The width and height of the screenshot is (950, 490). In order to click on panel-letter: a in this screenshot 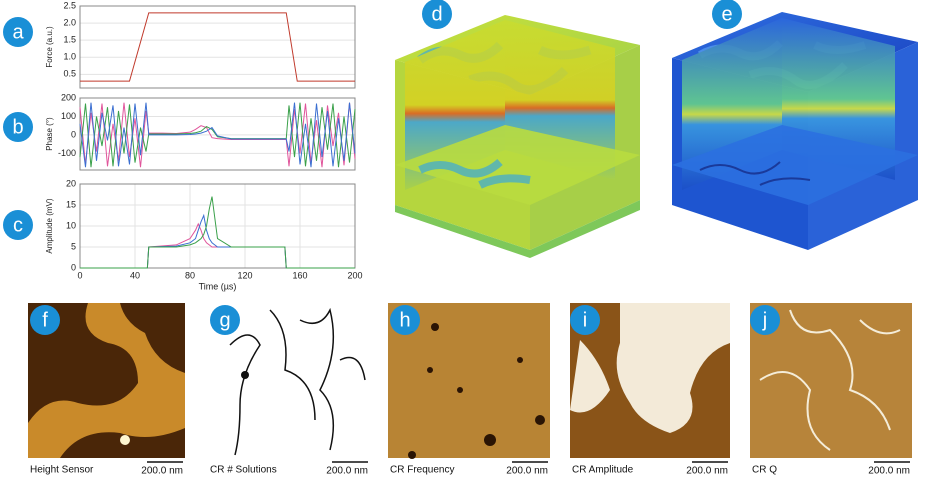, I will do `click(18, 32)`.